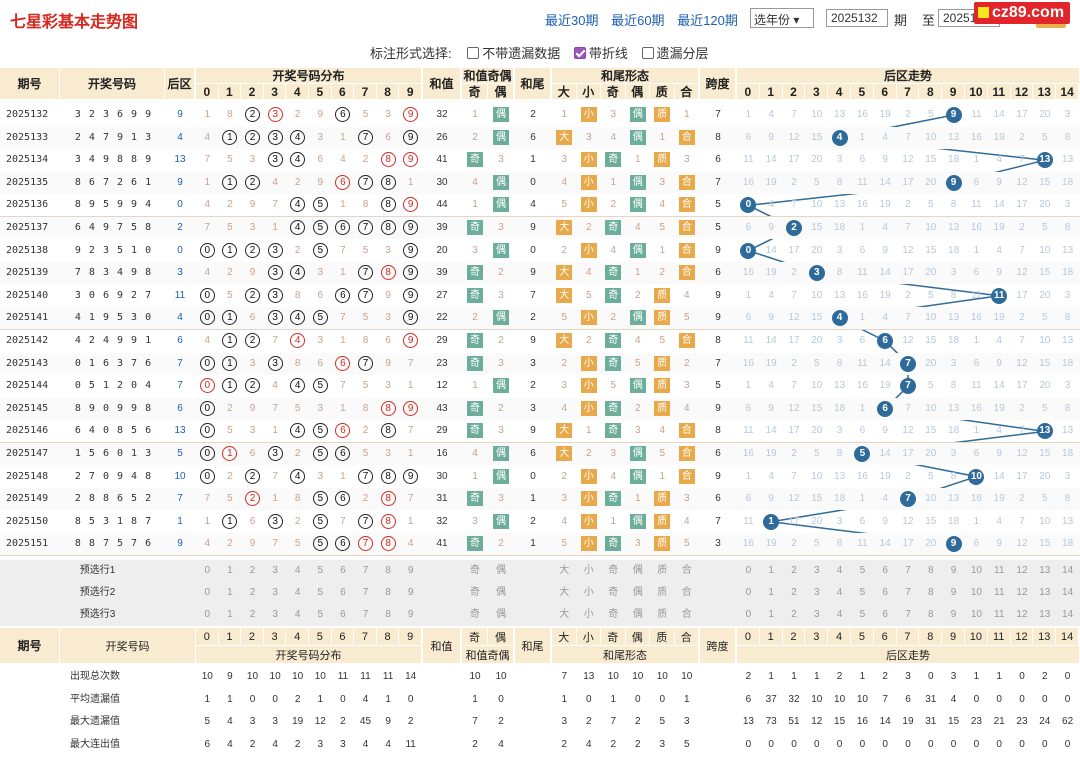  Describe the element at coordinates (782, 18) in the screenshot. I see `year-select: 选年份 ▾` at that location.